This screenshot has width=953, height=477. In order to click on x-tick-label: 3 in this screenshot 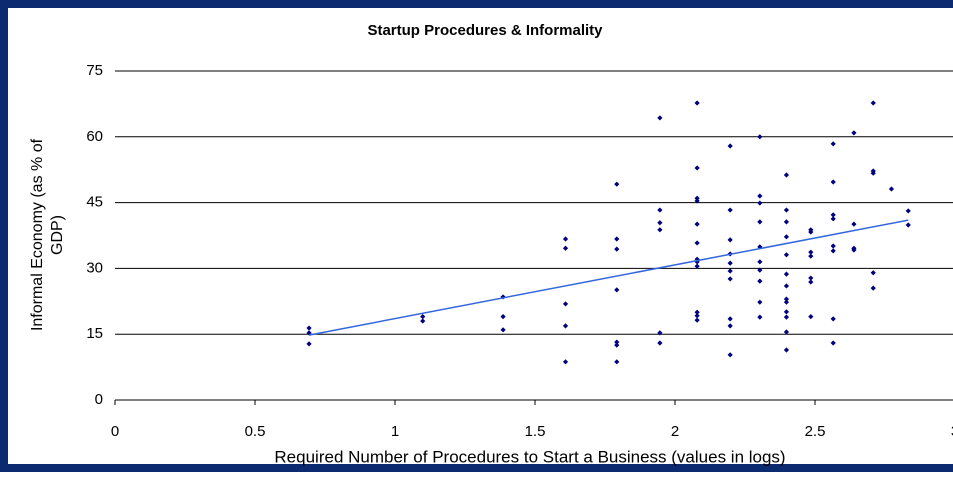, I will do `click(952, 431)`.